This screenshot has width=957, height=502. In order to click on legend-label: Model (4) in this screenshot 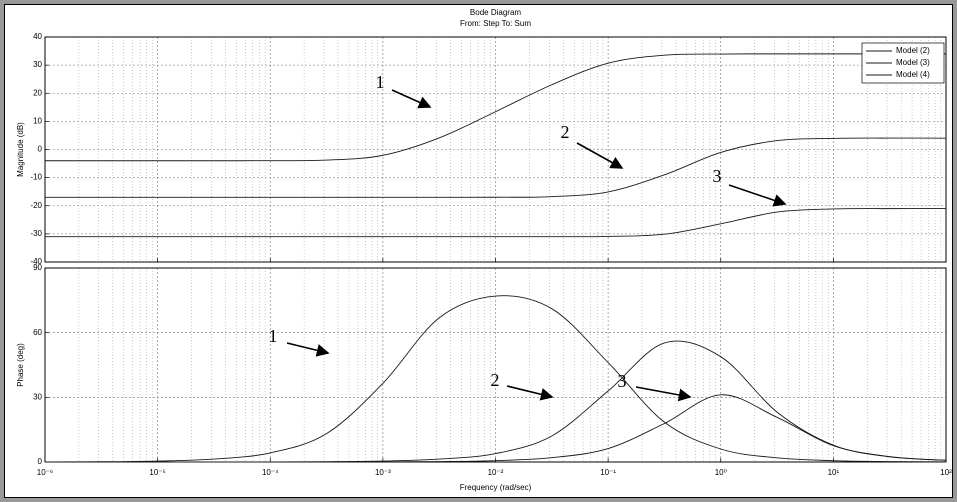, I will do `click(913, 74)`.